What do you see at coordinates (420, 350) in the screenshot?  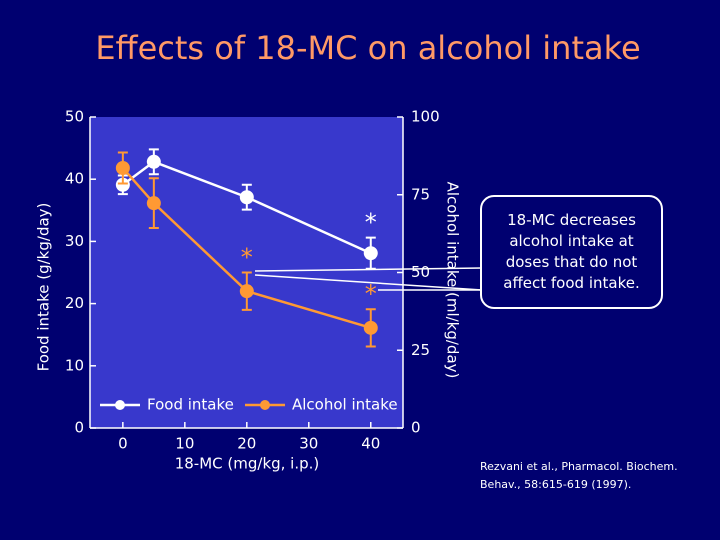 I see `y2-tick-label: 25` at bounding box center [420, 350].